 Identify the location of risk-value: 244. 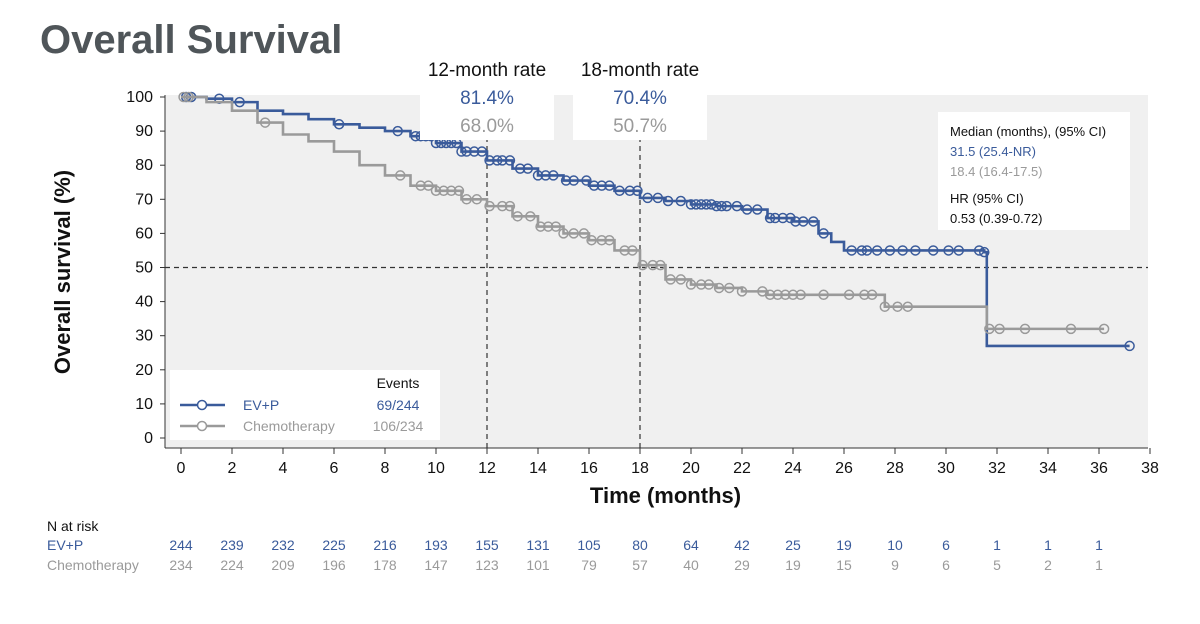
(181, 545).